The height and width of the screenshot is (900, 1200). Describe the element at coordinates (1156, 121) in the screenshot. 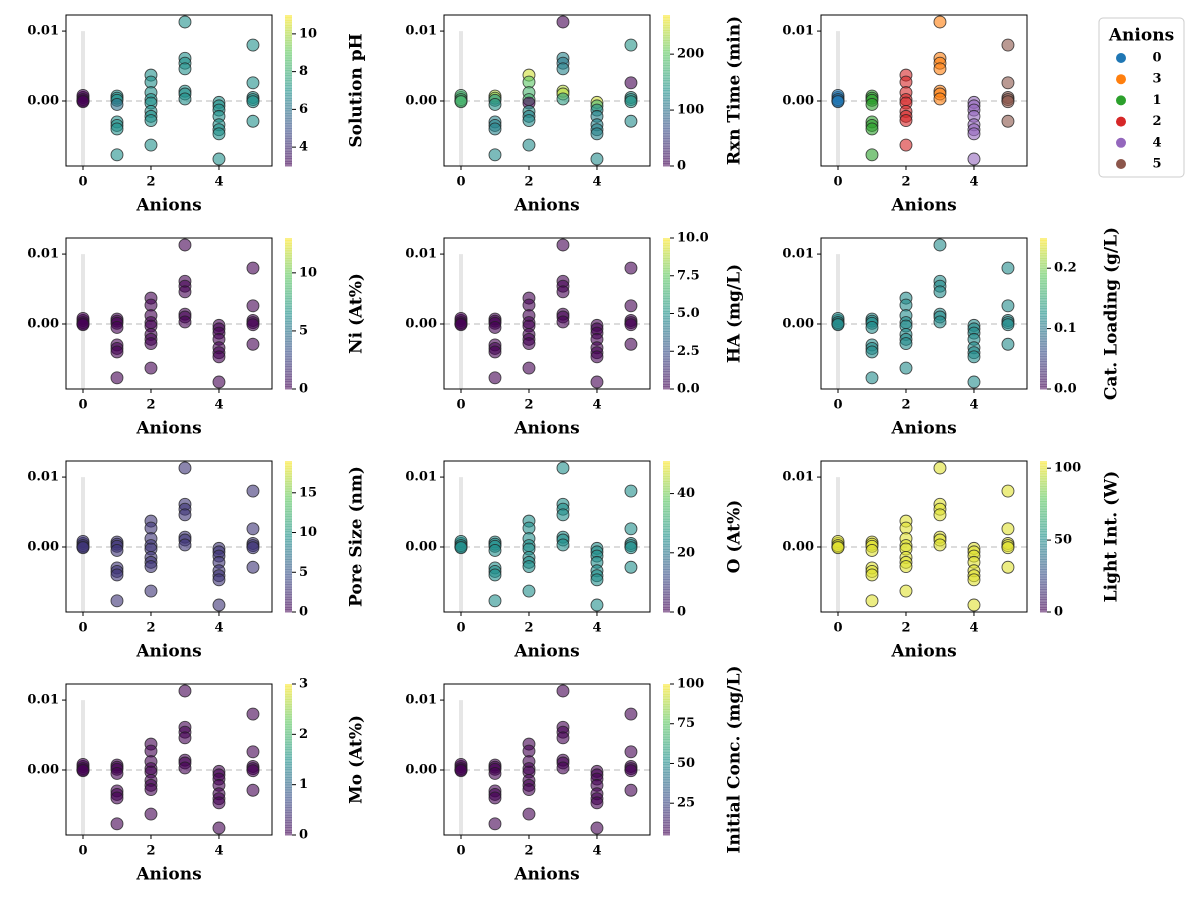

I see `legend-label: 2` at that location.